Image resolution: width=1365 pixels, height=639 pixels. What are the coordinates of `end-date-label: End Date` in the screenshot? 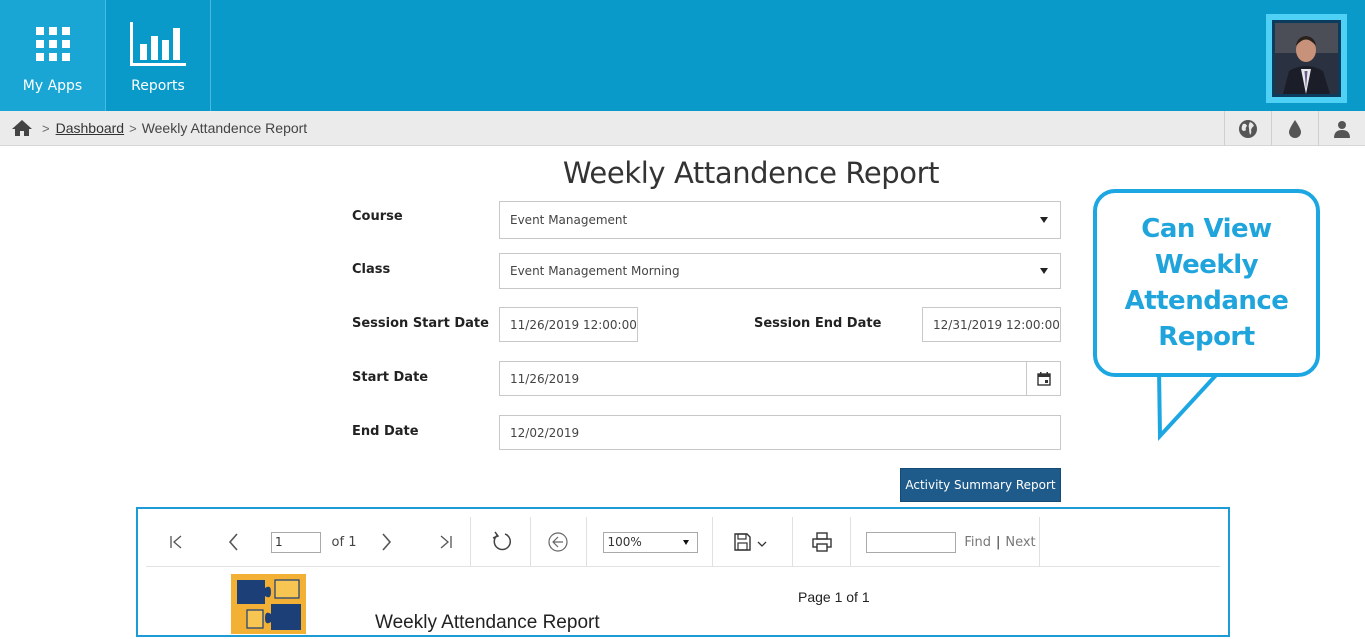 It's located at (385, 431).